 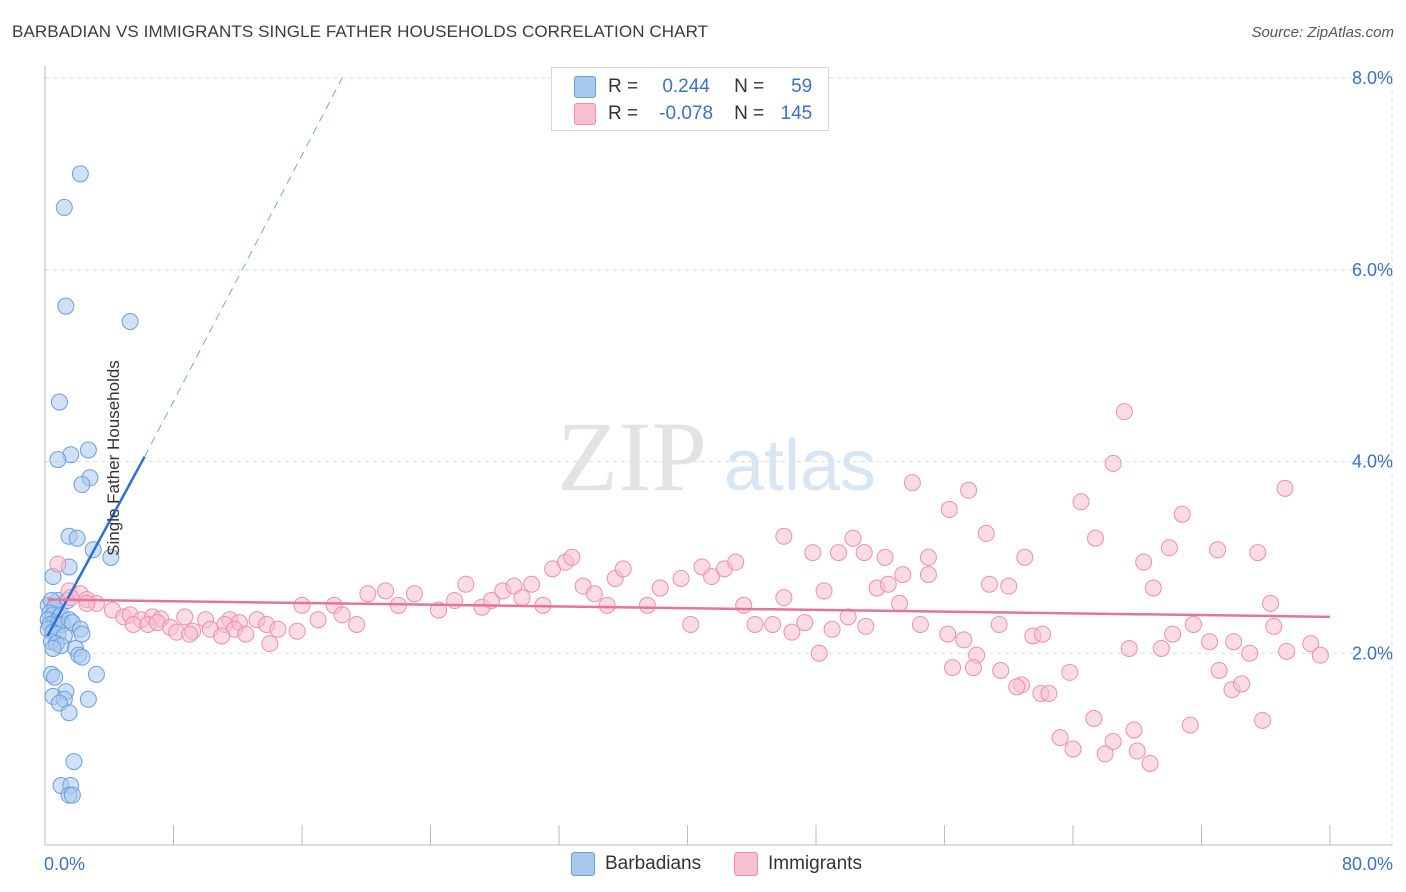 What do you see at coordinates (703, 865) in the screenshot?
I see `series-legend: Barbadians Immigrants` at bounding box center [703, 865].